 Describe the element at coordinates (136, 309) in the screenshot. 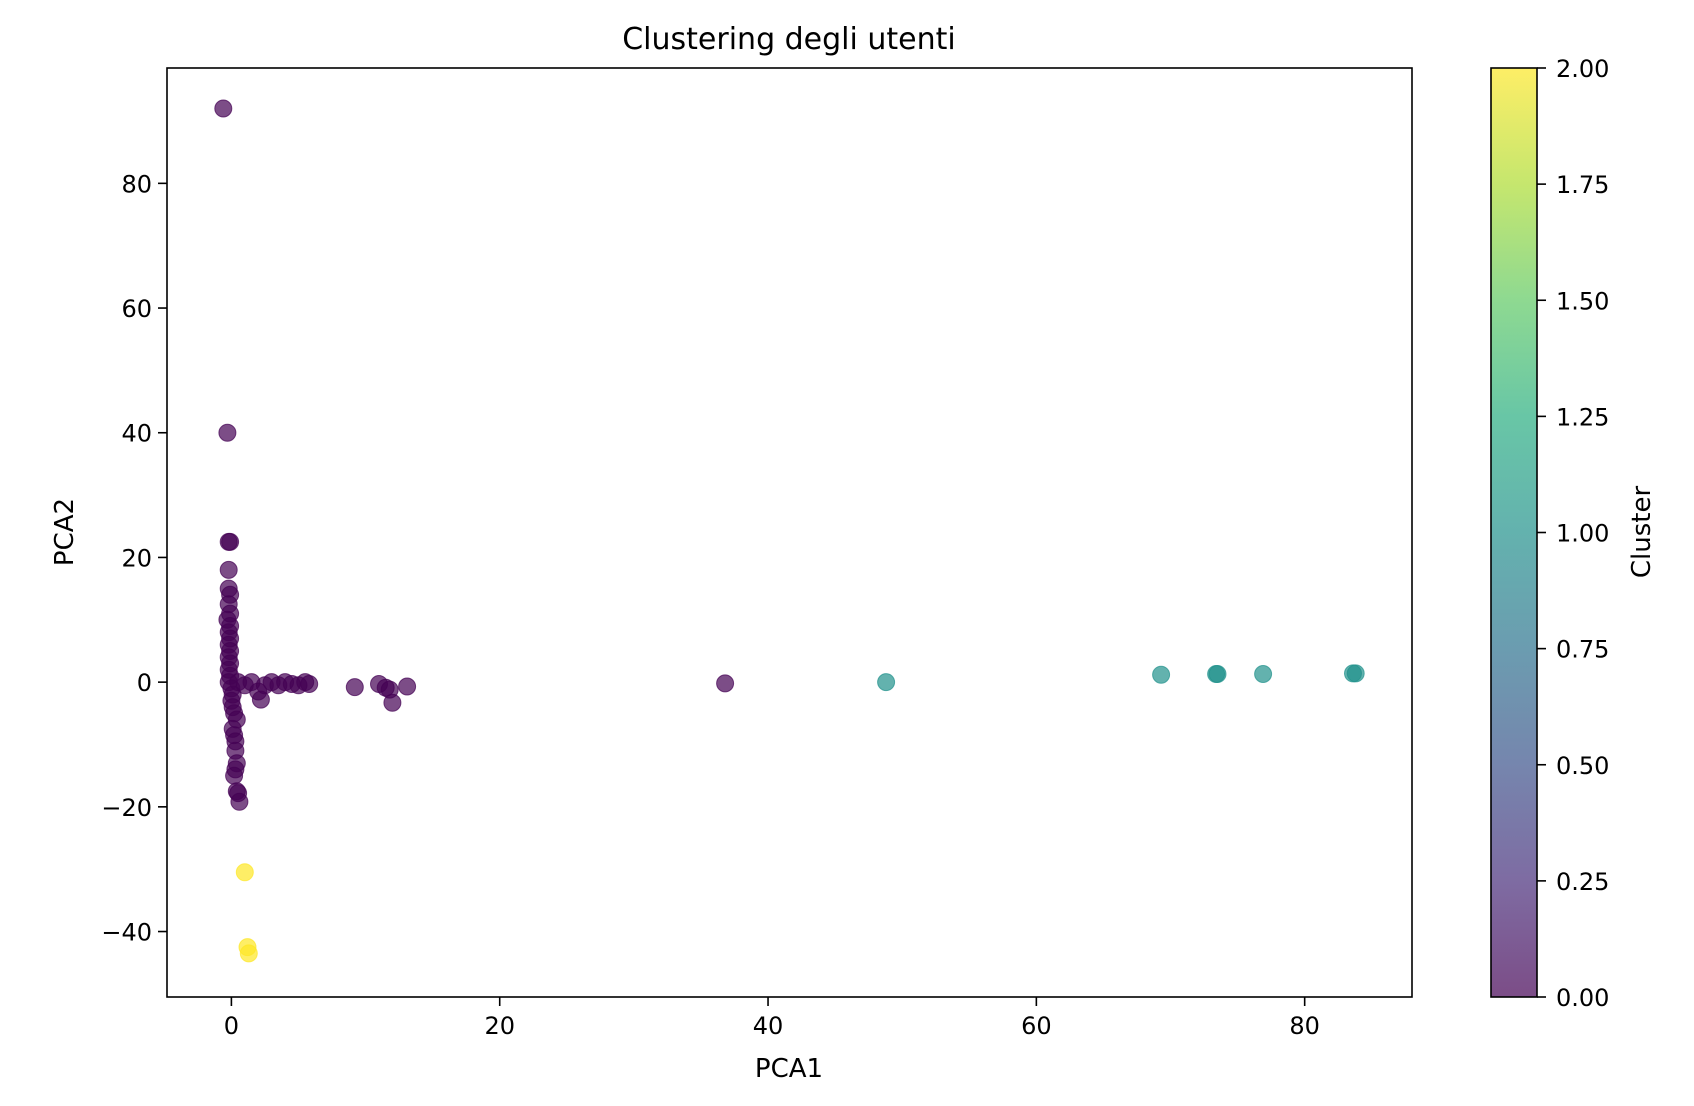

I see `y-tick-label: 60` at that location.